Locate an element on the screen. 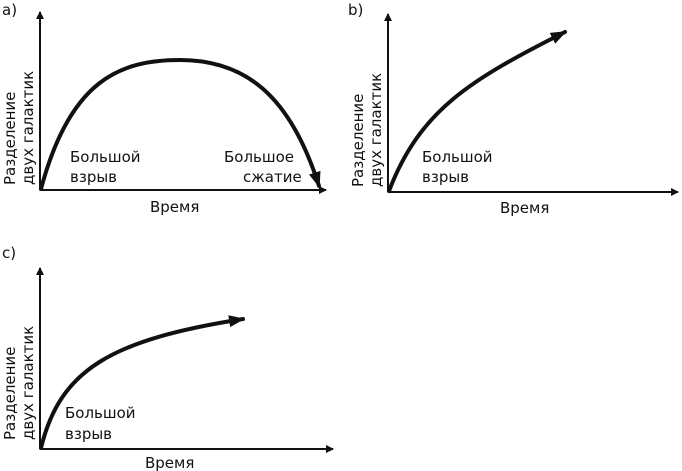 The width and height of the screenshot is (682, 471). panel-a-end-label-line1: Большое is located at coordinates (259, 157).